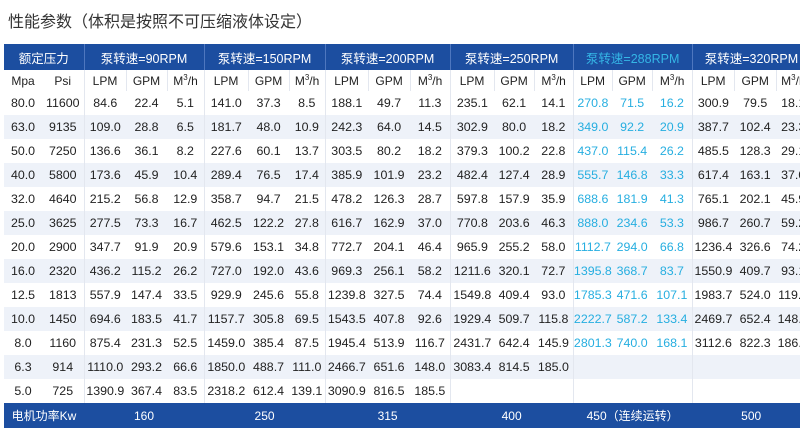 Image resolution: width=800 pixels, height=440 pixels. What do you see at coordinates (307, 391) in the screenshot?
I see `flow-cell: 139.1` at bounding box center [307, 391].